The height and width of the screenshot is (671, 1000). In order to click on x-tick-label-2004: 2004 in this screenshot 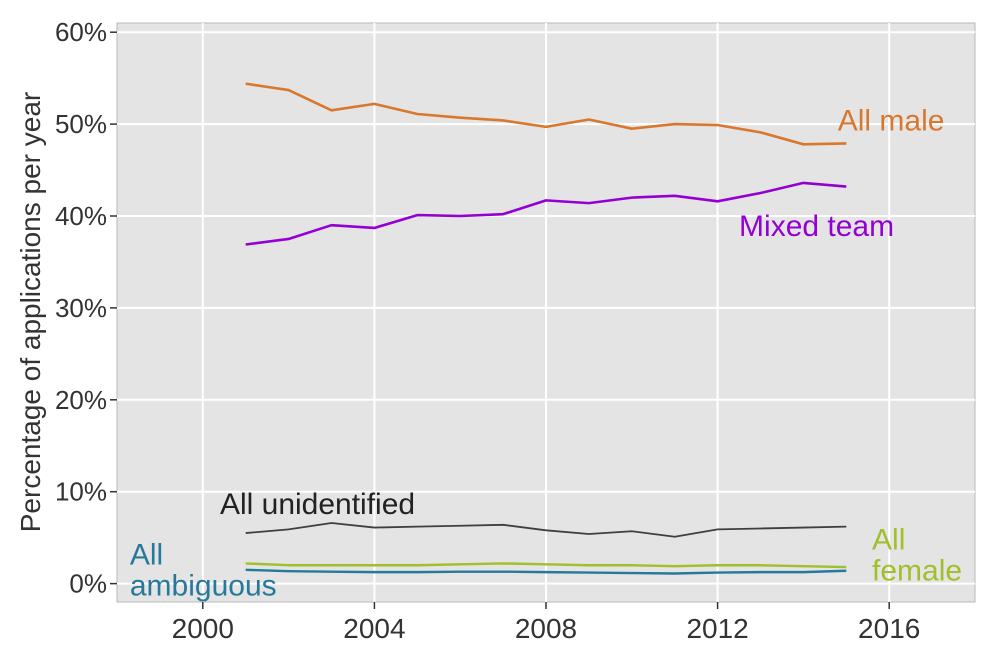, I will do `click(374, 628)`.